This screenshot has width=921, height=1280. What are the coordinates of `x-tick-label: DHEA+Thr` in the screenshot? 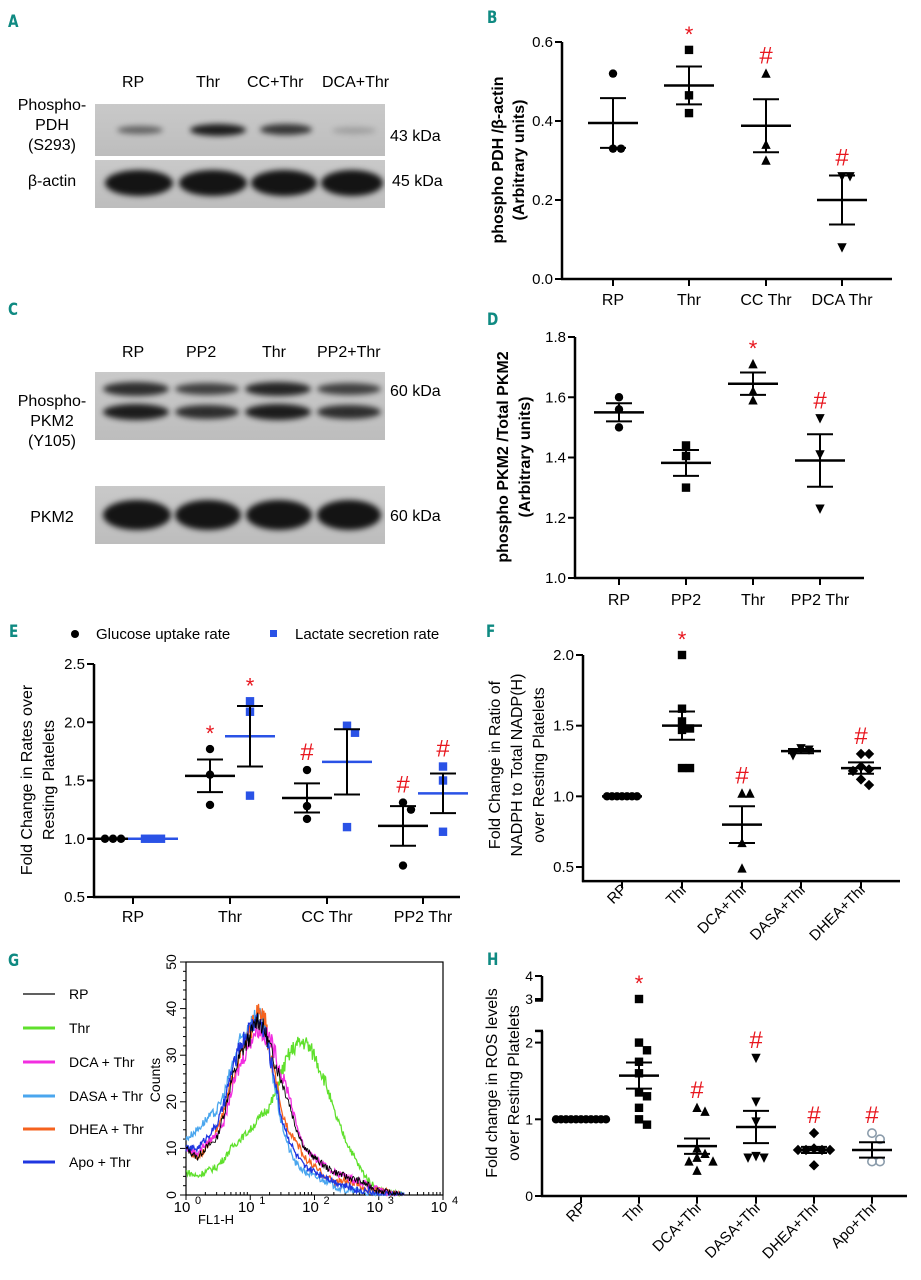 It's located at (791, 1231).